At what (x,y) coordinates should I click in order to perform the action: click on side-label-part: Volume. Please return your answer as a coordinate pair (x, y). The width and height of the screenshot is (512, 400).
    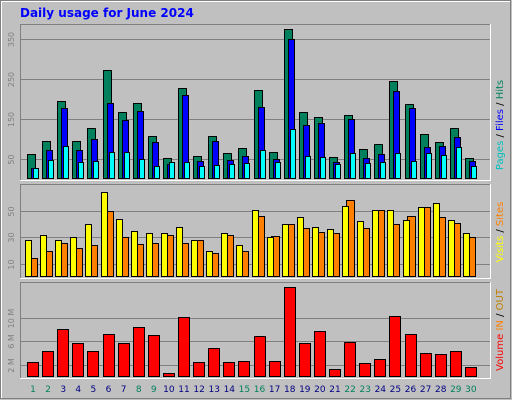
    Looking at the image, I should click on (500, 352).